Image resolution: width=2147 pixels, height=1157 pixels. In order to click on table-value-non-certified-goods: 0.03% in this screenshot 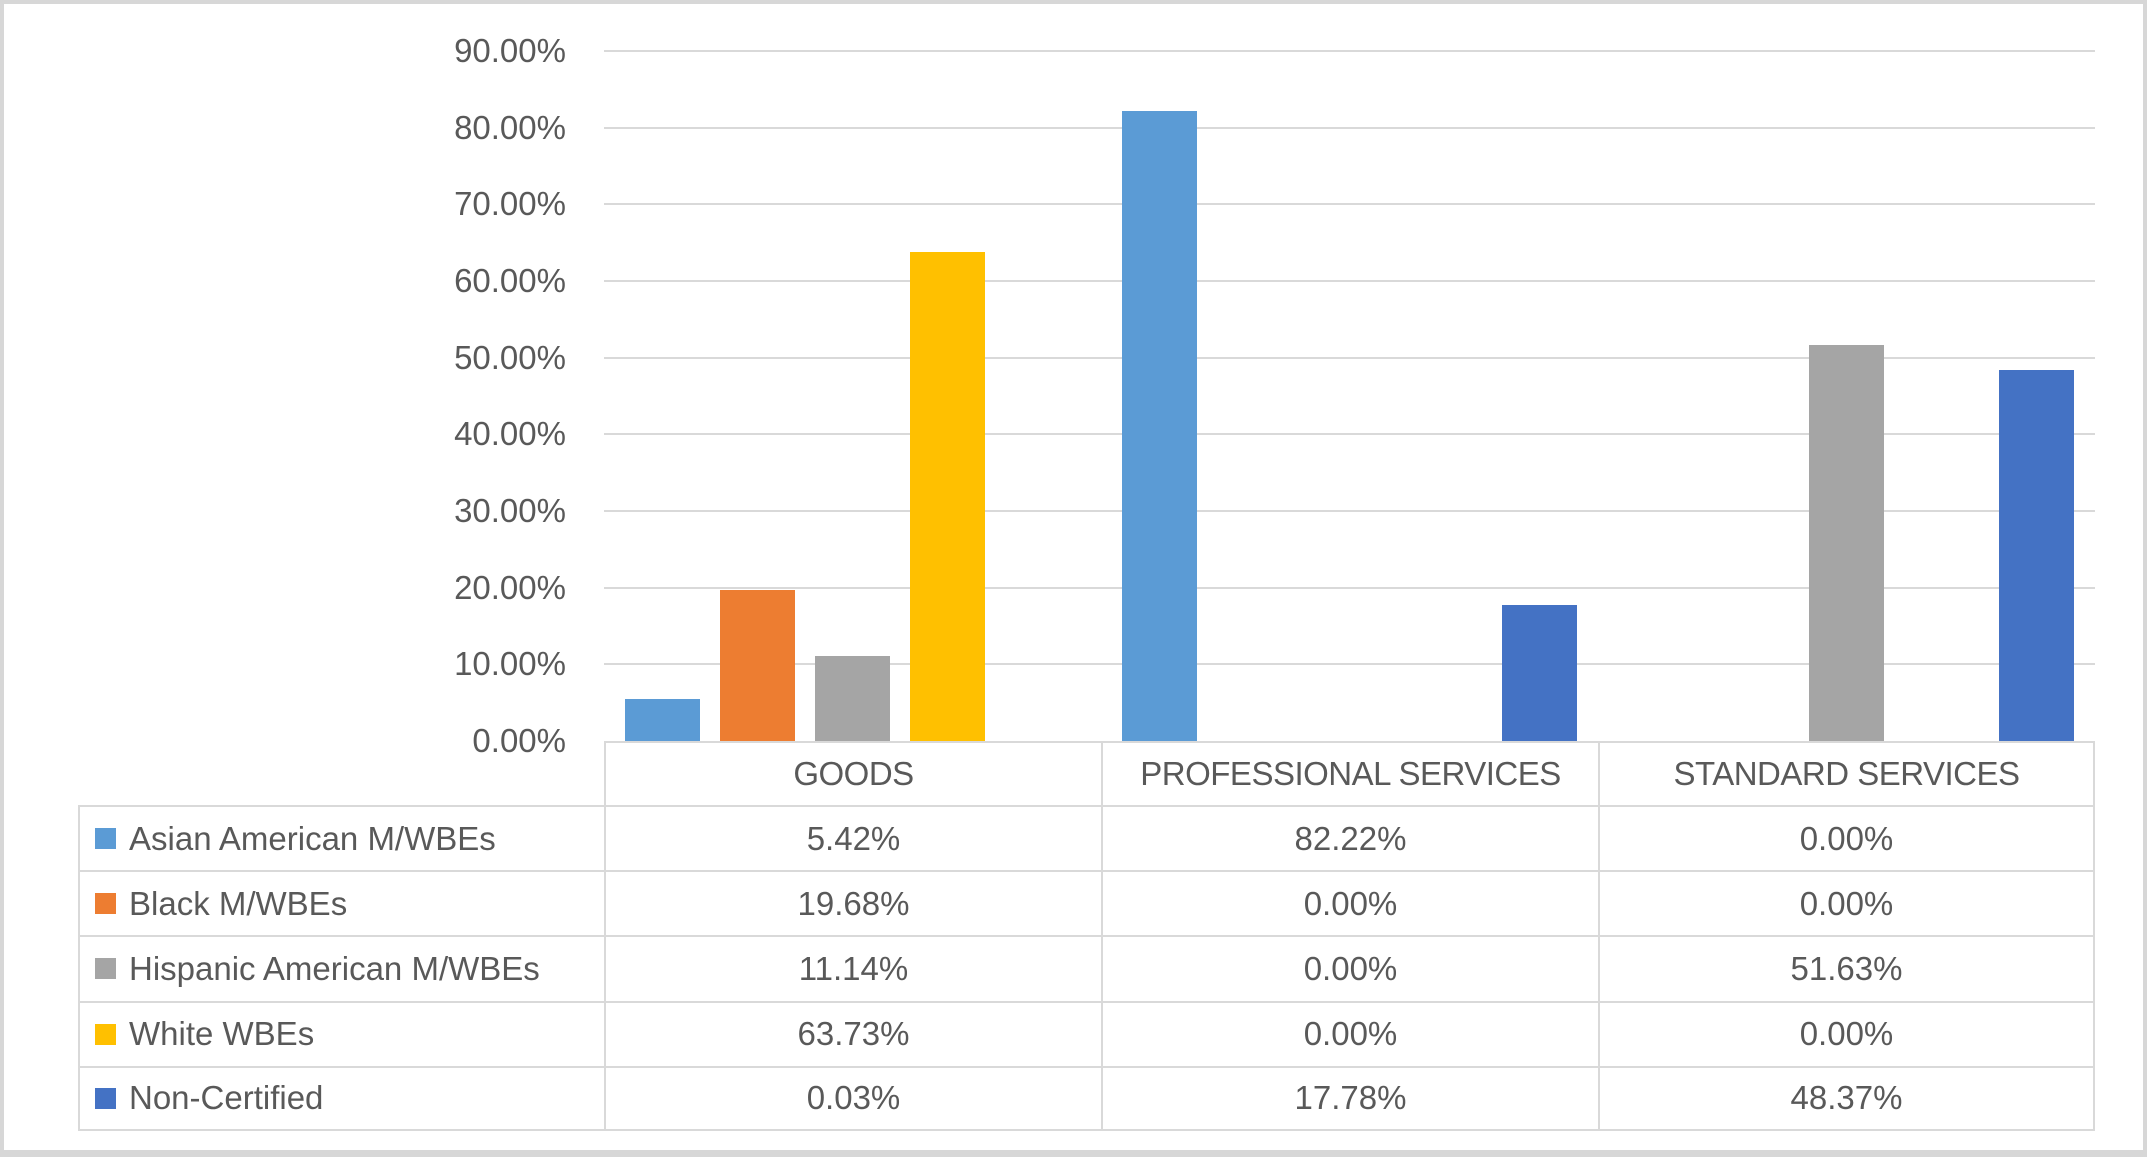, I will do `click(852, 1098)`.